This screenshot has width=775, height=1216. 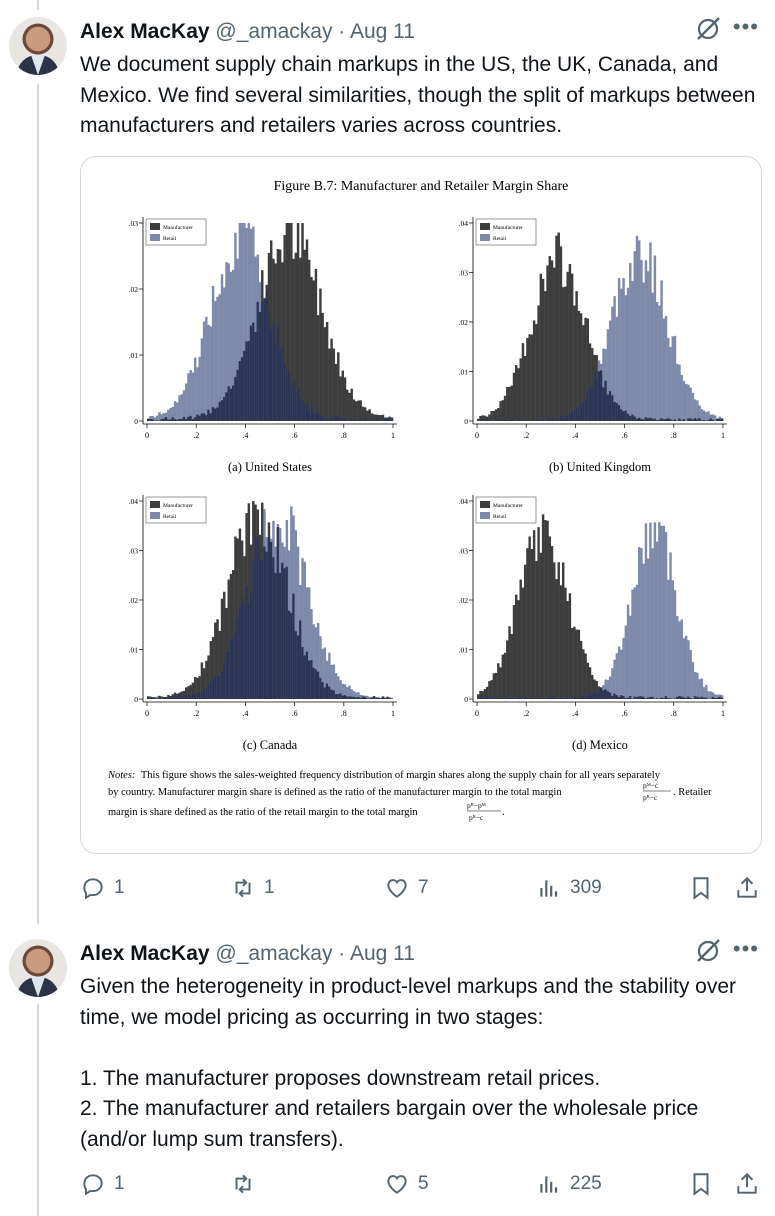 I want to click on notes-fraction2-numerator: pᴿ−pᴹ, so click(x=476, y=805).